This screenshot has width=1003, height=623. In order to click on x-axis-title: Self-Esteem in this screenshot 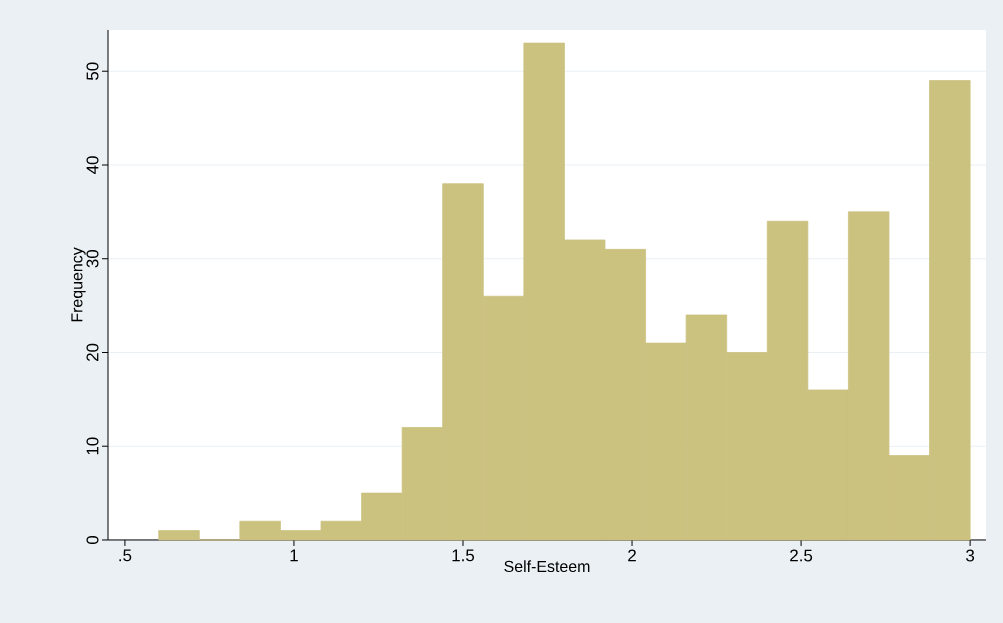, I will do `click(547, 566)`.